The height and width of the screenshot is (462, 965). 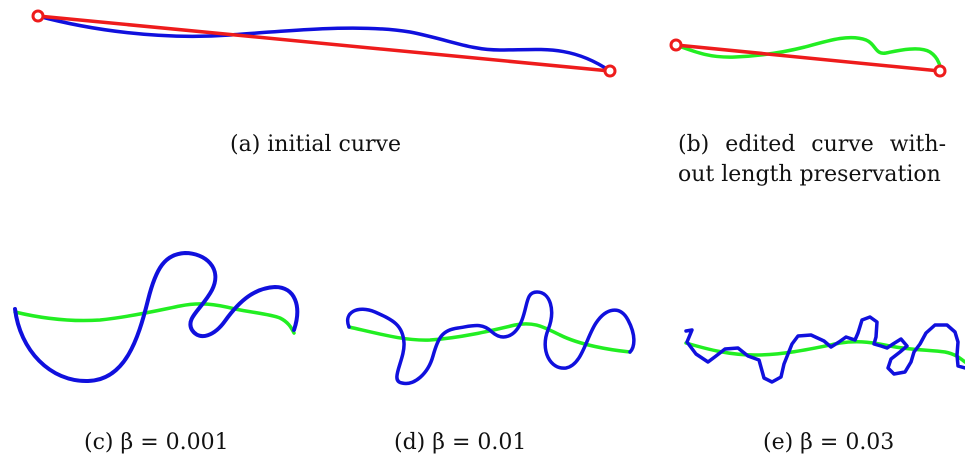 I want to click on initial-curve, so click(x=324, y=43).